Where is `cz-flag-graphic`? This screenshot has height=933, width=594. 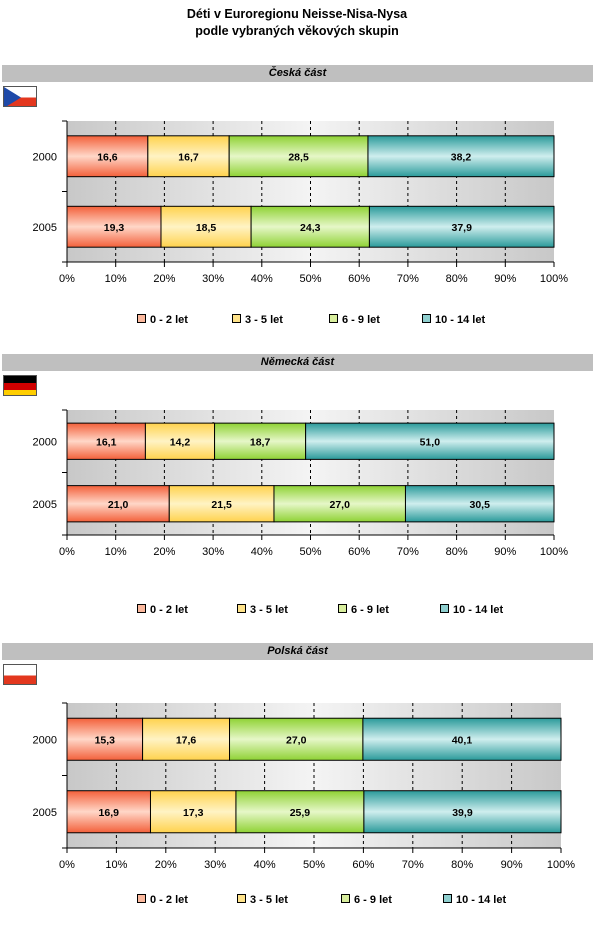
cz-flag-graphic is located at coordinates (20, 96).